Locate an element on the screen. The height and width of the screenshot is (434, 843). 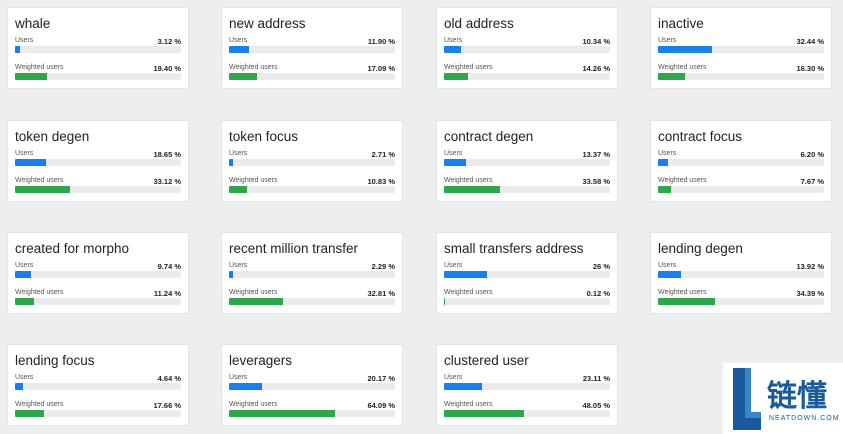
weighted-users-value: 0.12 % is located at coordinates (598, 293).